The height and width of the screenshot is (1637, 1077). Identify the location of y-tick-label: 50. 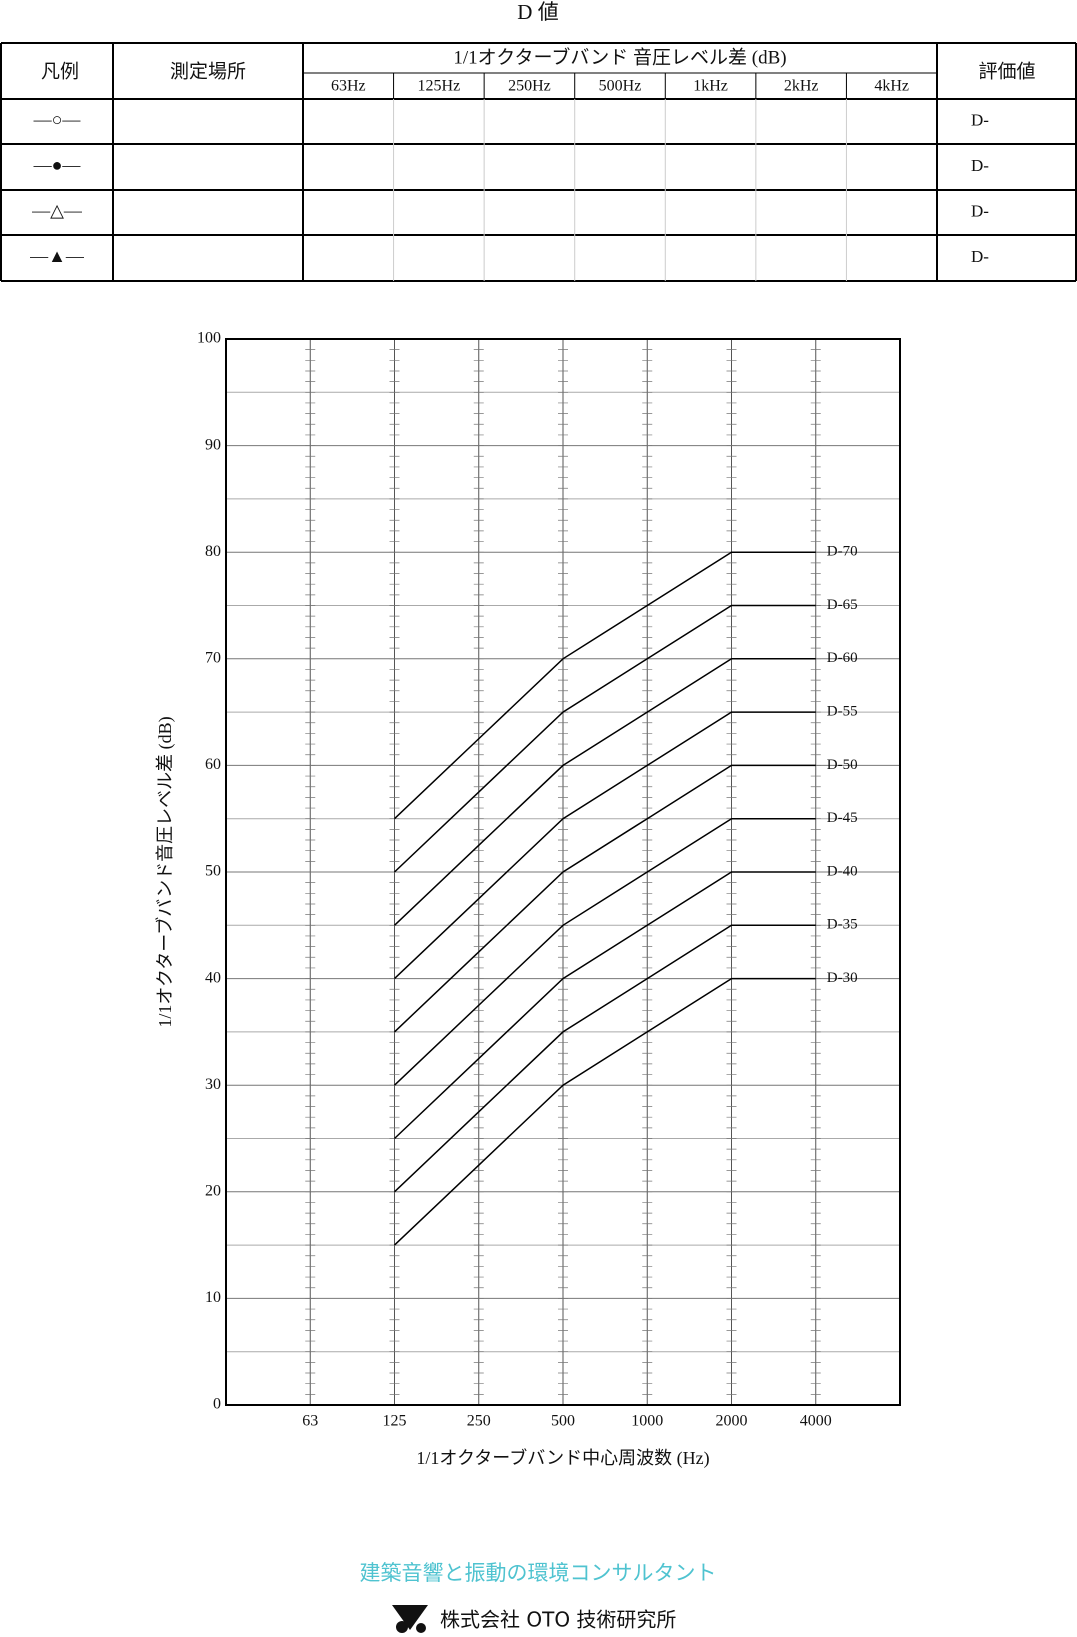
(213, 871).